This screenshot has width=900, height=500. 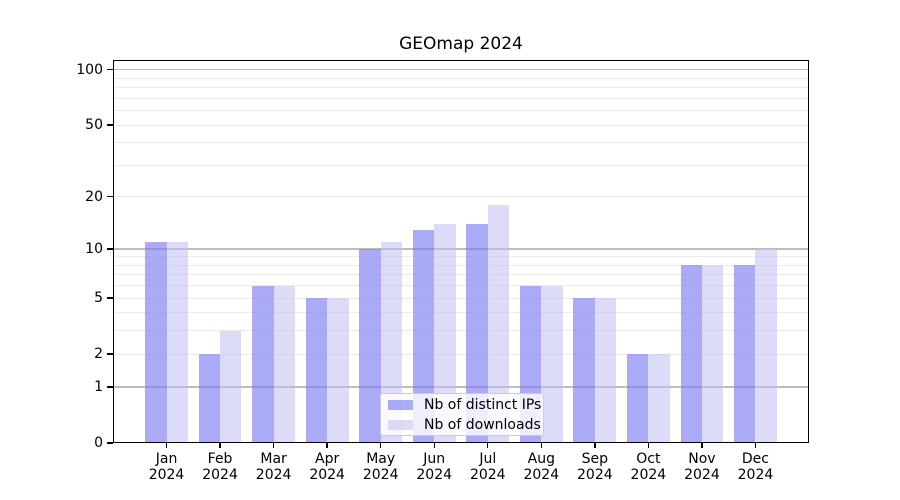 I want to click on x-tick-label: Oct 2024, so click(x=648, y=467).